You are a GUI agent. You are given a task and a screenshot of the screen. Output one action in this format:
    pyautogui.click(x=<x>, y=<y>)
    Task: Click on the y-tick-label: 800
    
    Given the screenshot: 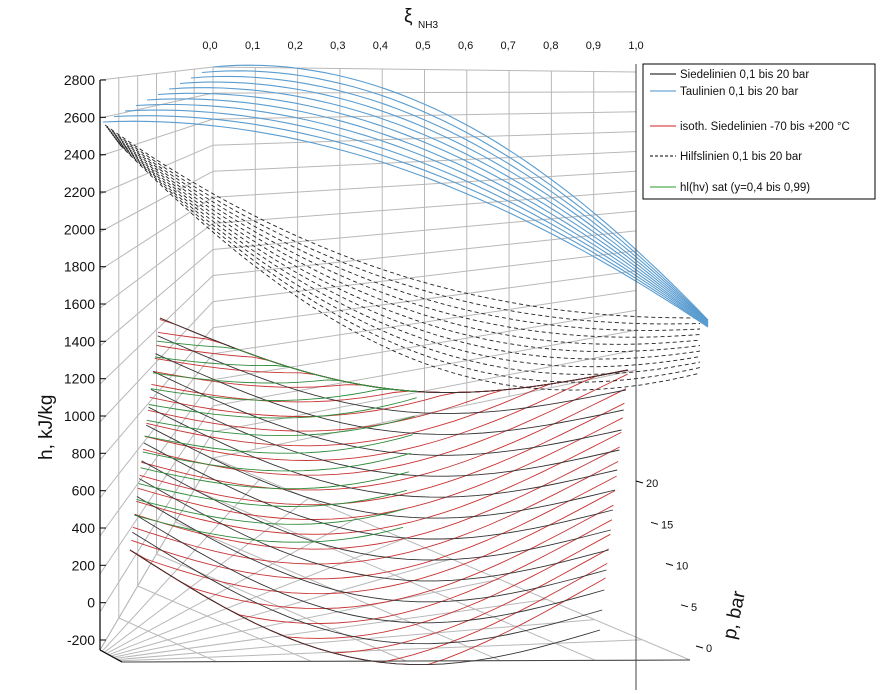 What is the action you would take?
    pyautogui.click(x=84, y=453)
    